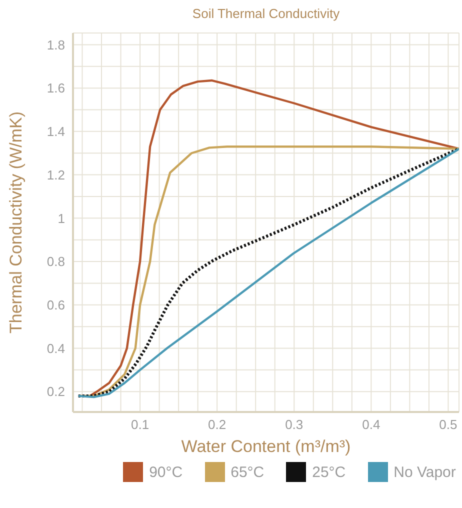 The height and width of the screenshot is (508, 462). Describe the element at coordinates (217, 424) in the screenshot. I see `x-tick-label: 0.2` at that location.